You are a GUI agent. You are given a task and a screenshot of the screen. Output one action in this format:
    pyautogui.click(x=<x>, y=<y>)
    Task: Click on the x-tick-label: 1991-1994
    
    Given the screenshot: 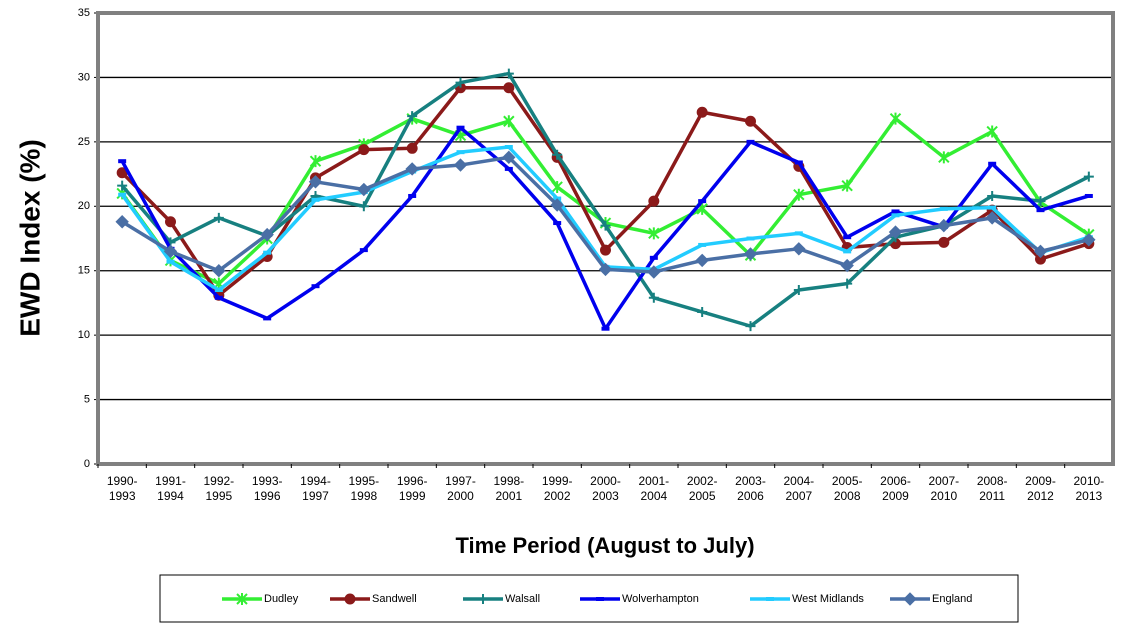 What is the action you would take?
    pyautogui.click(x=170, y=488)
    